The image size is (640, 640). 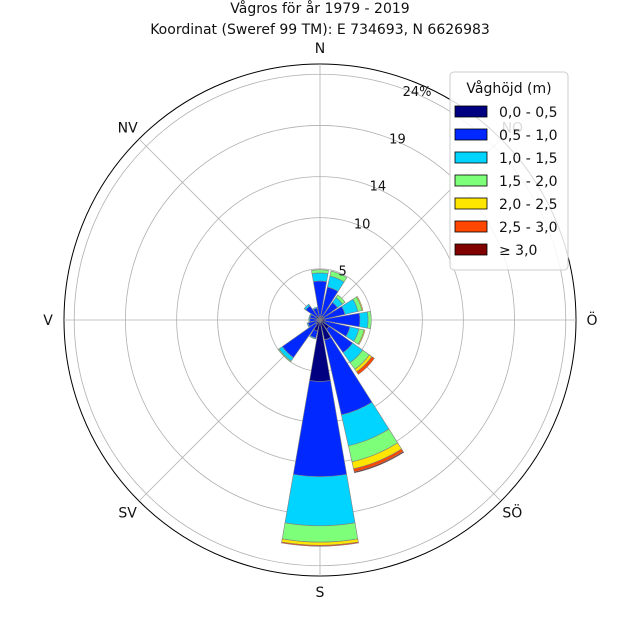 What do you see at coordinates (127, 513) in the screenshot?
I see `direction-label-5: SV` at bounding box center [127, 513].